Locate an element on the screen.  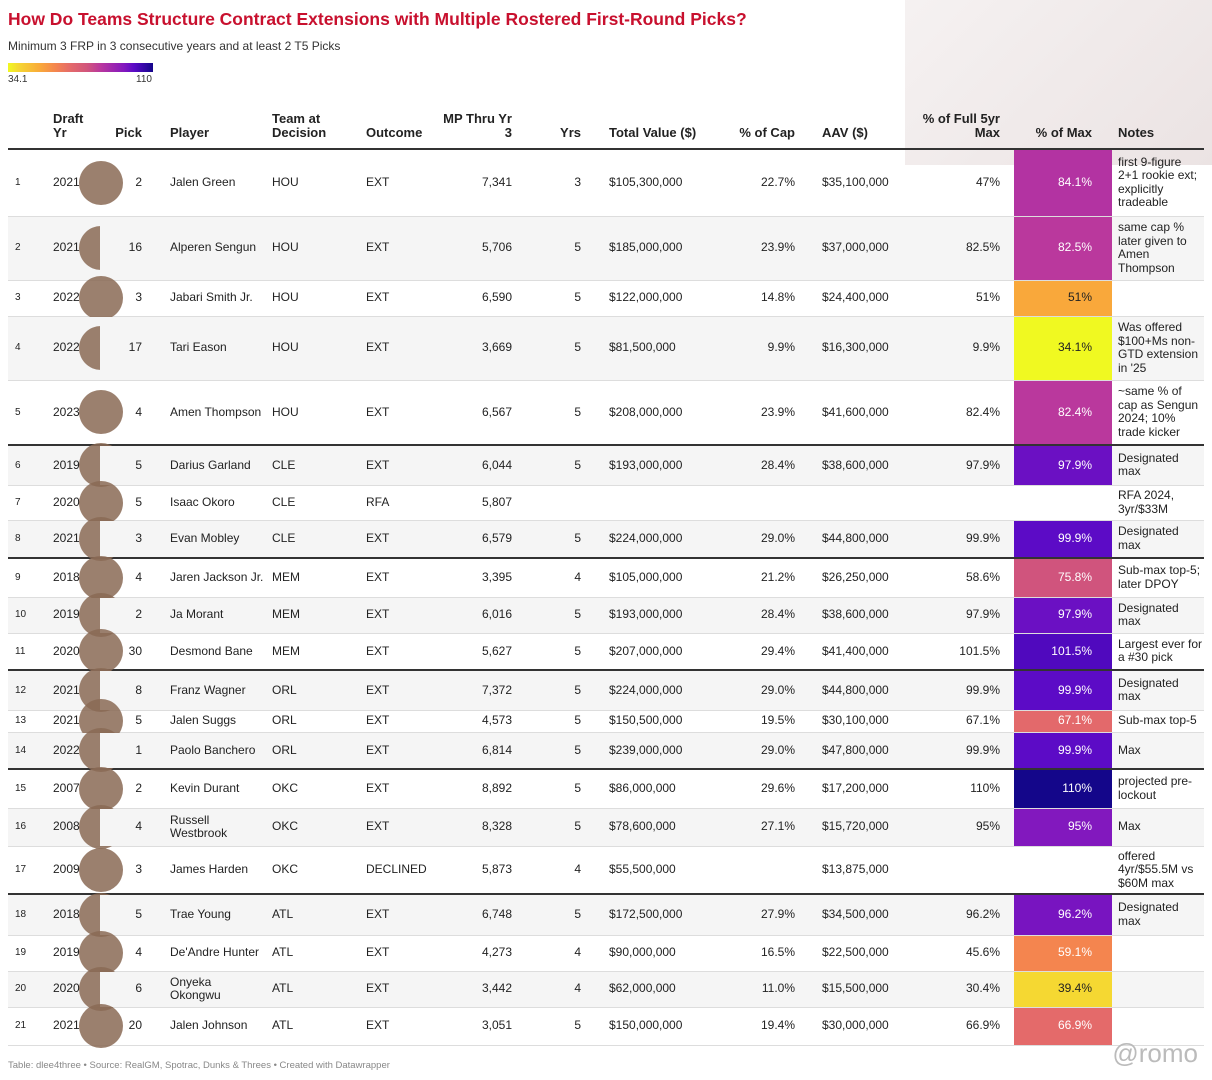
cell: 84.1% is located at coordinates (1061, 183).